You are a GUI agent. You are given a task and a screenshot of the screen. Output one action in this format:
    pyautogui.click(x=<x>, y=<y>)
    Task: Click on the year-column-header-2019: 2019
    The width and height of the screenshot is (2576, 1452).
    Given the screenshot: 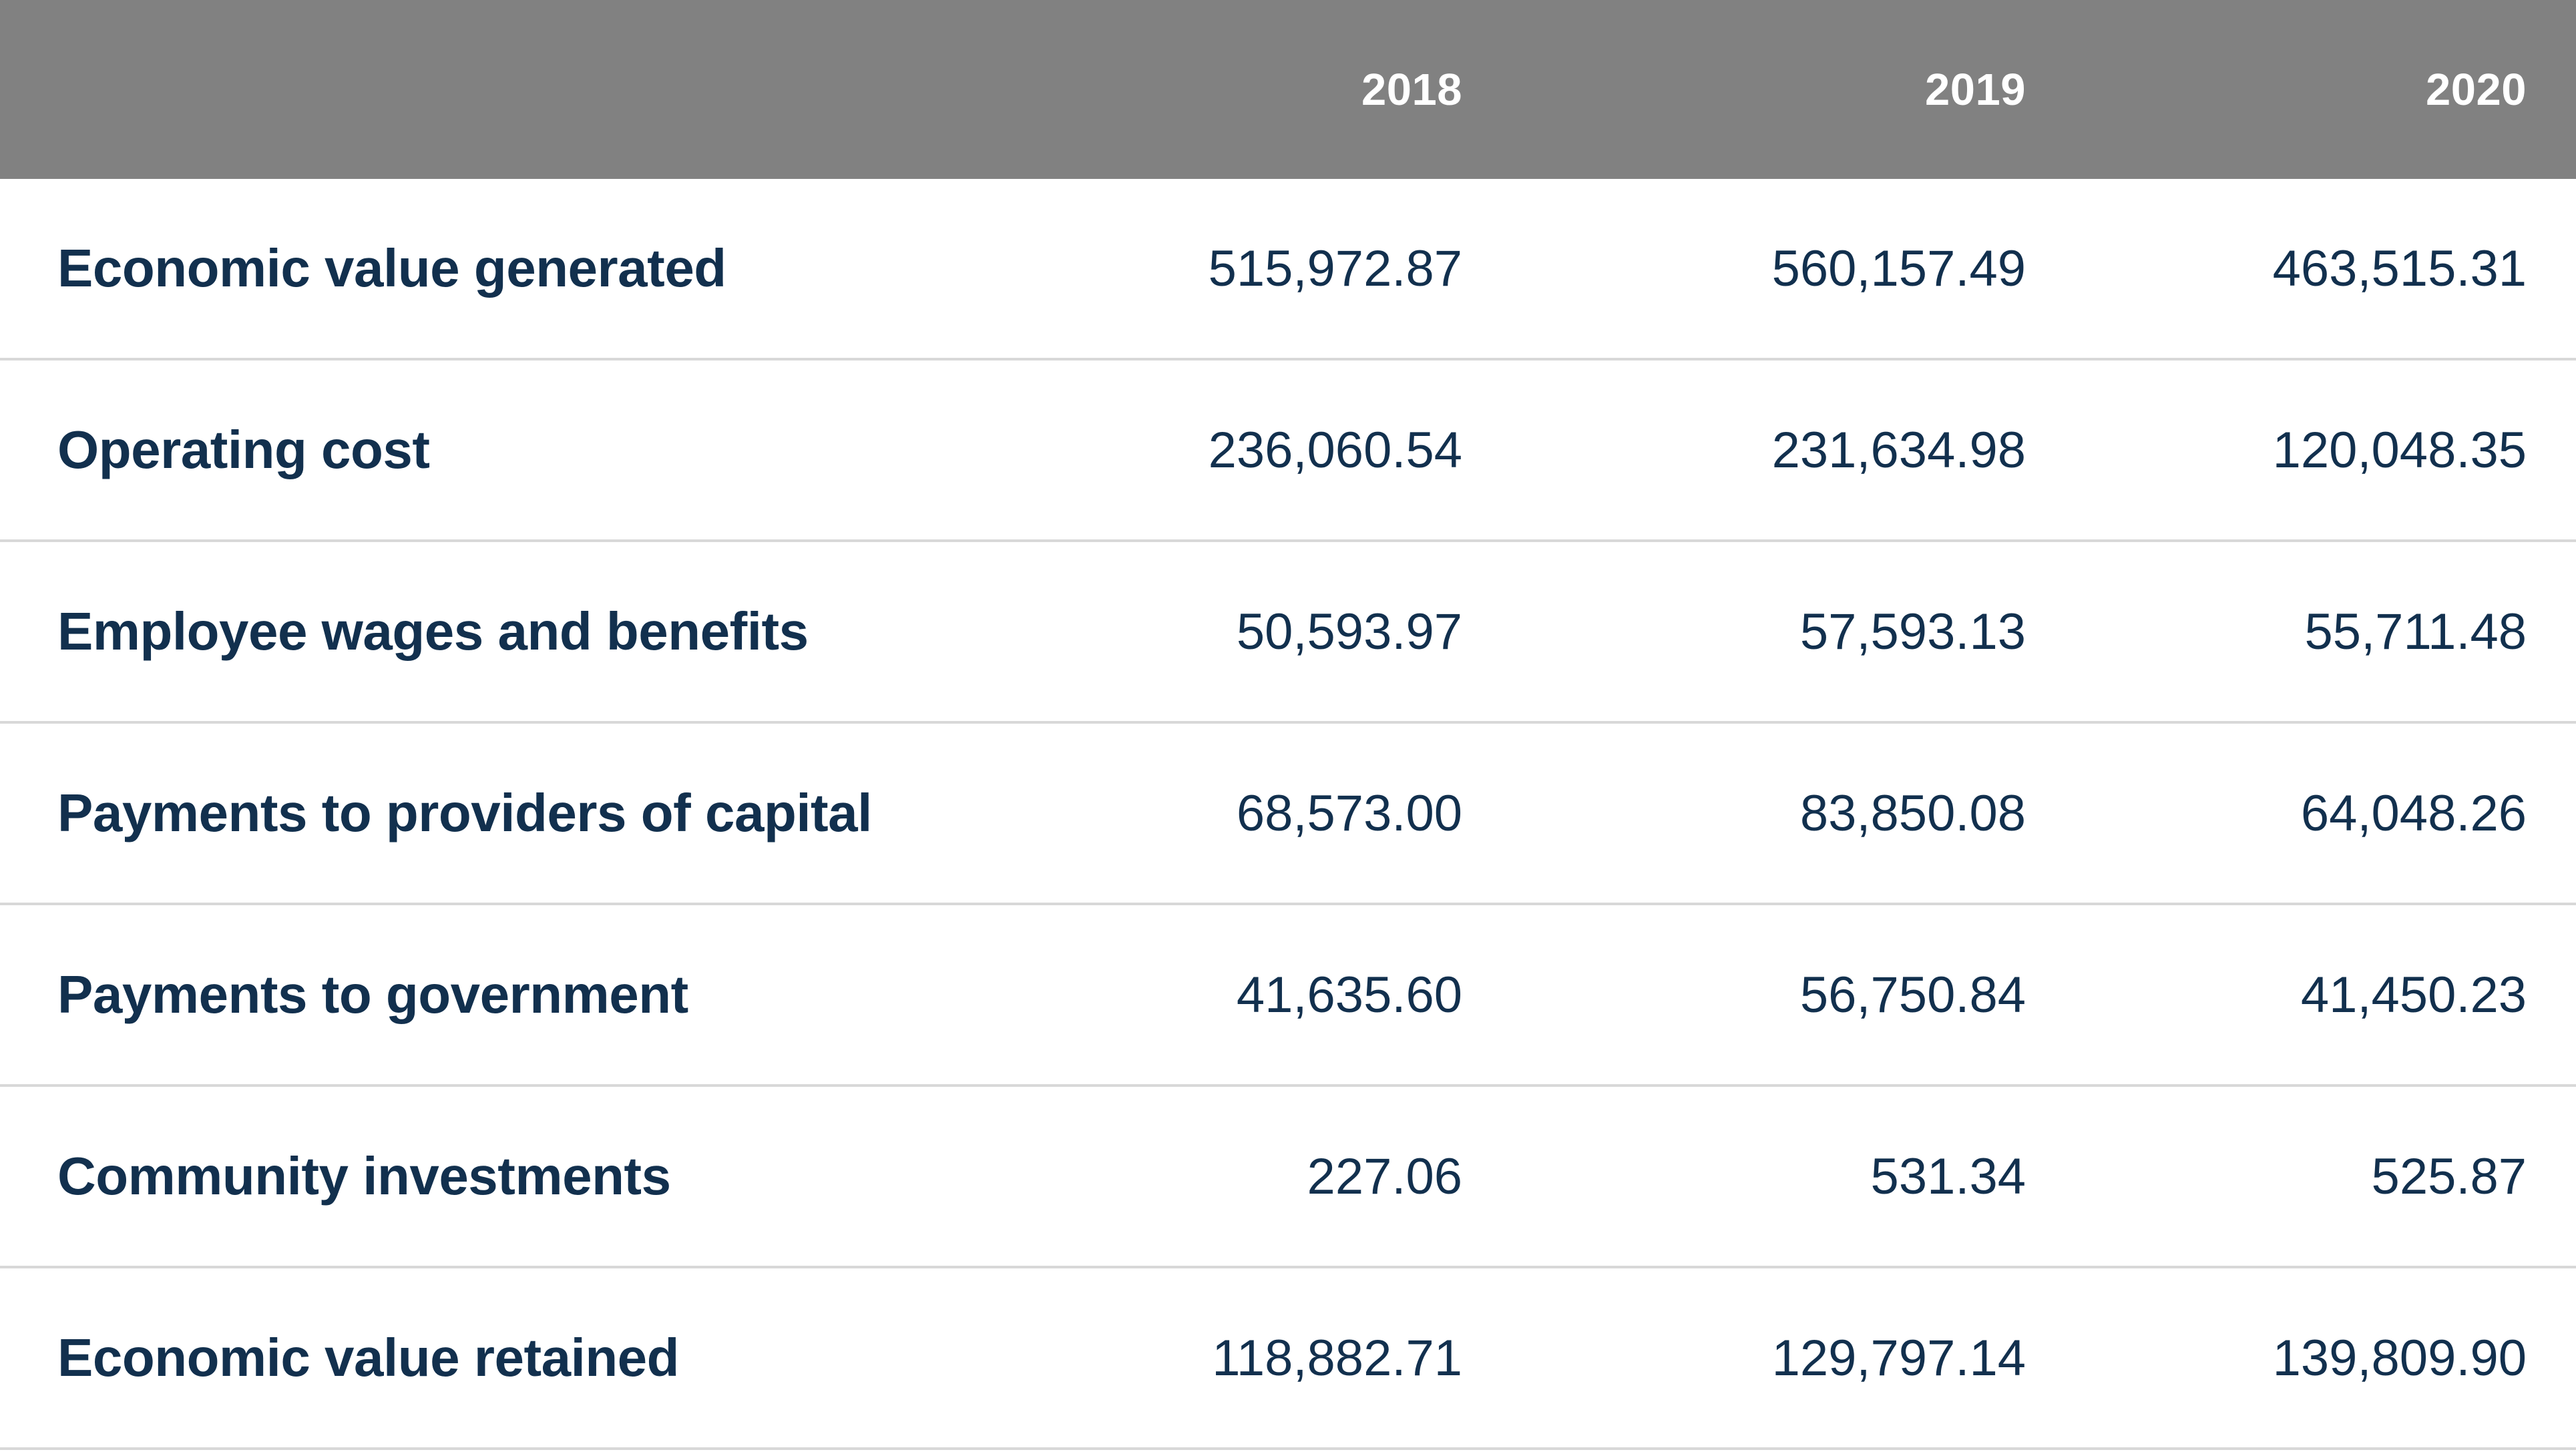 What is the action you would take?
    pyautogui.click(x=1975, y=89)
    